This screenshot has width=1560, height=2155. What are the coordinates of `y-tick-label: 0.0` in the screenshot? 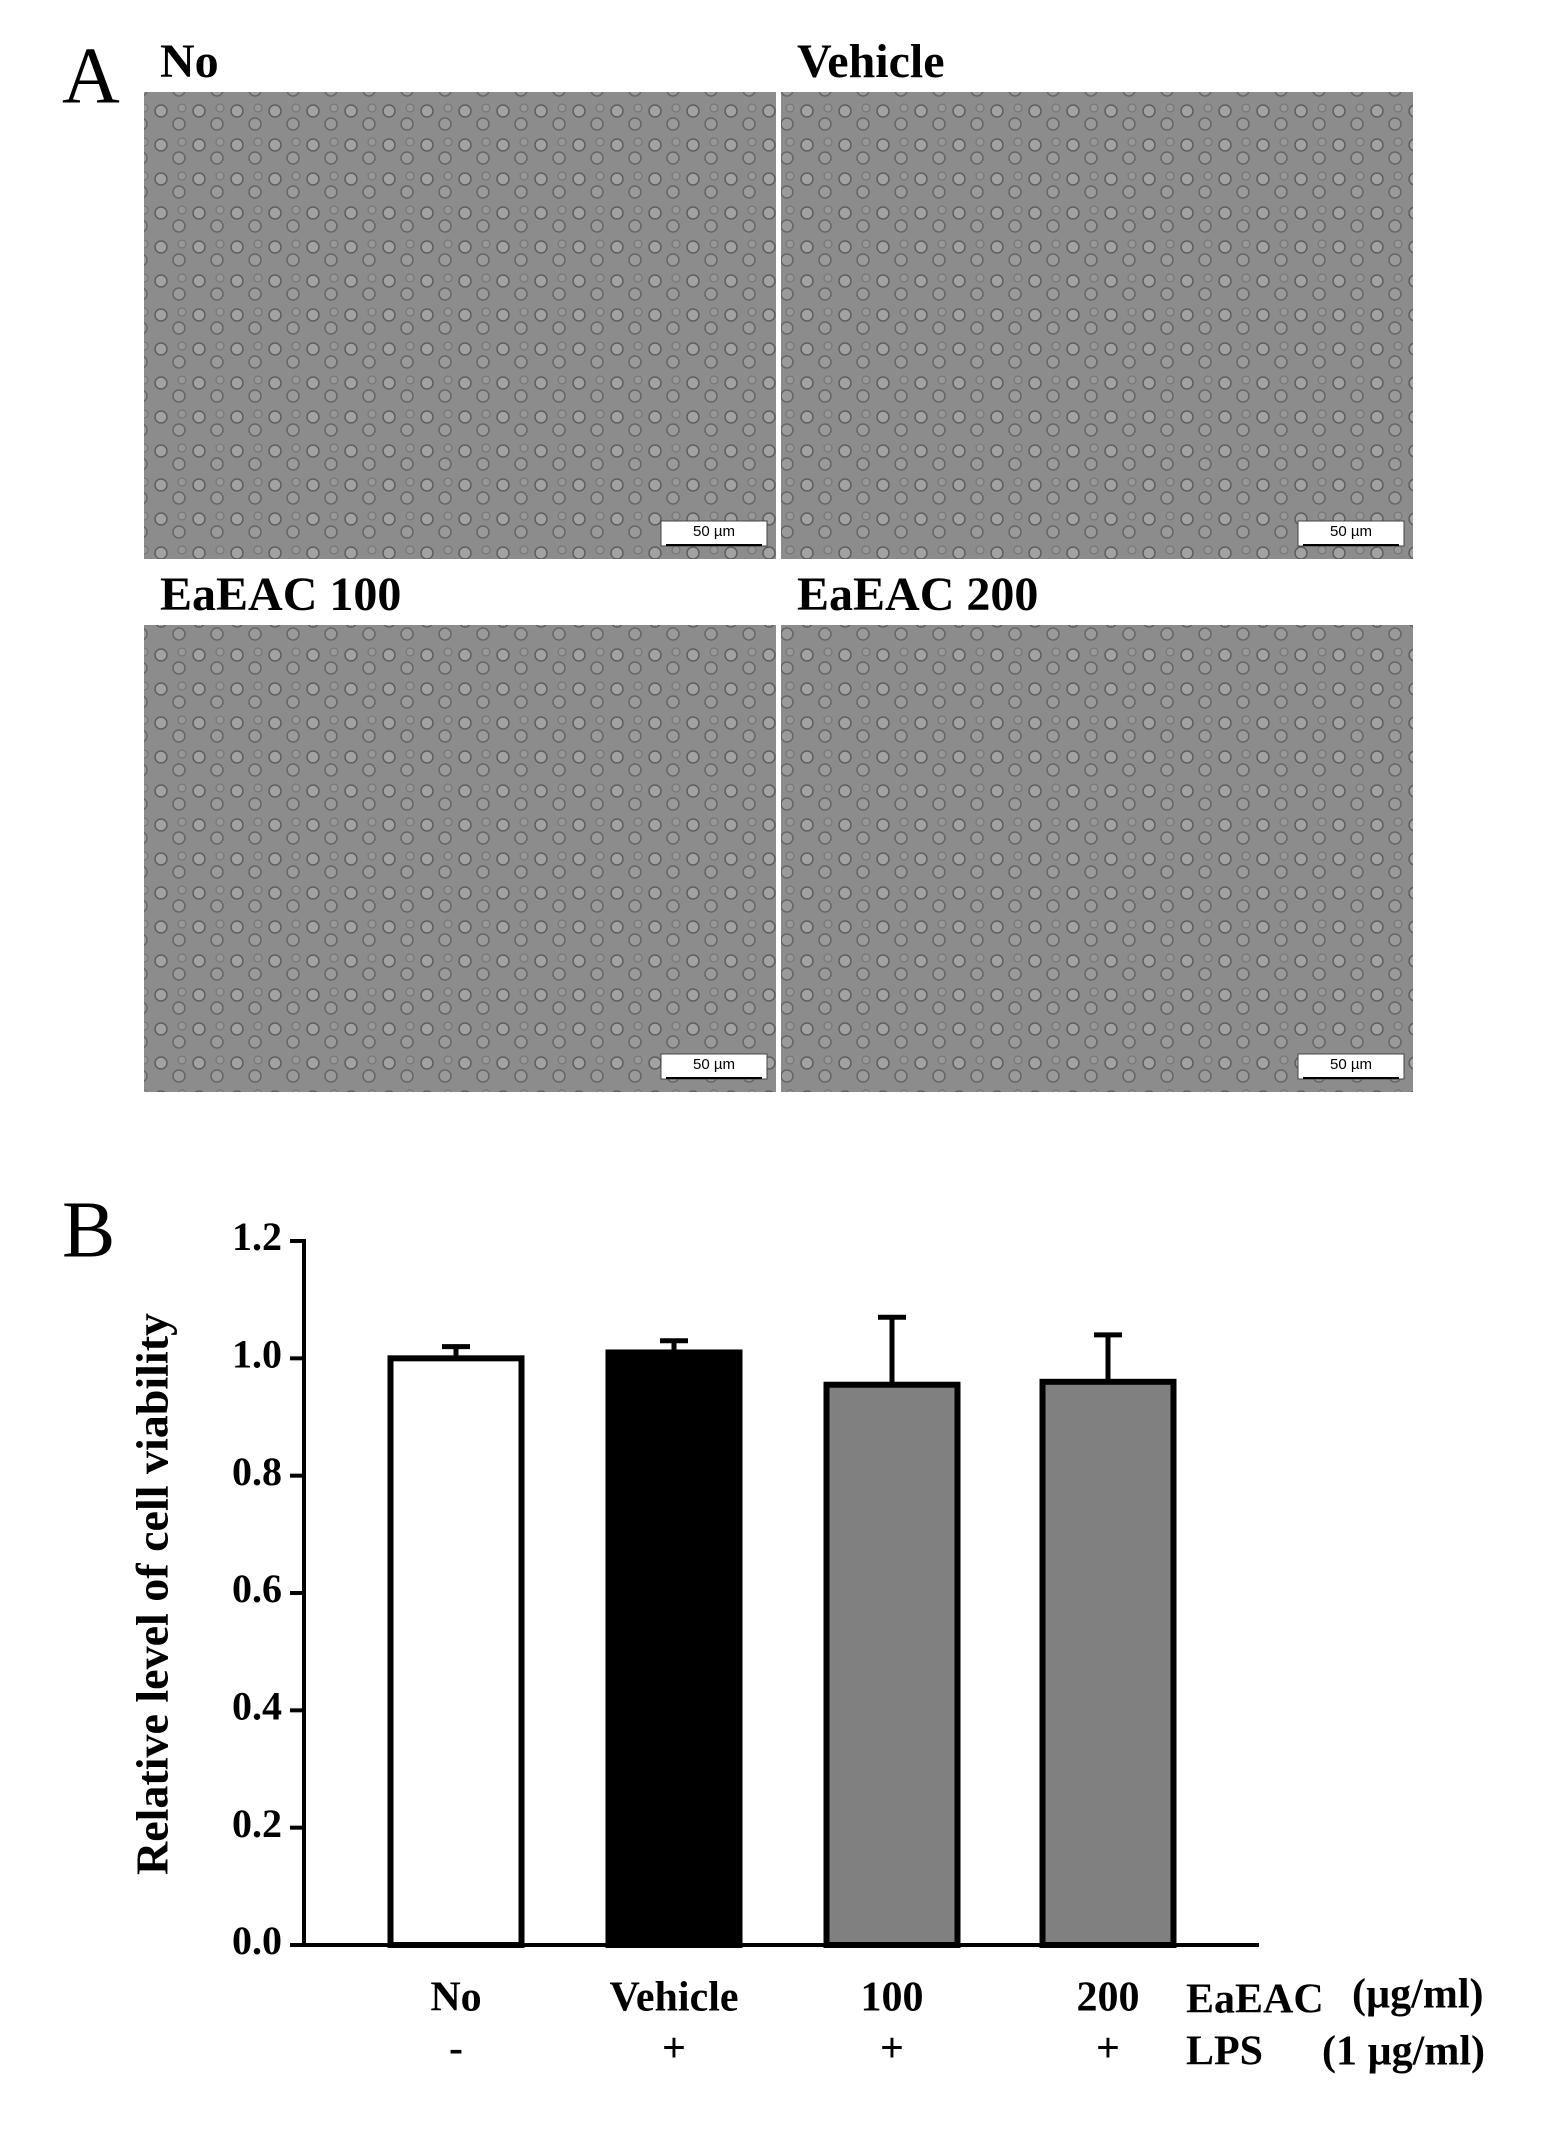 It's located at (257, 1940).